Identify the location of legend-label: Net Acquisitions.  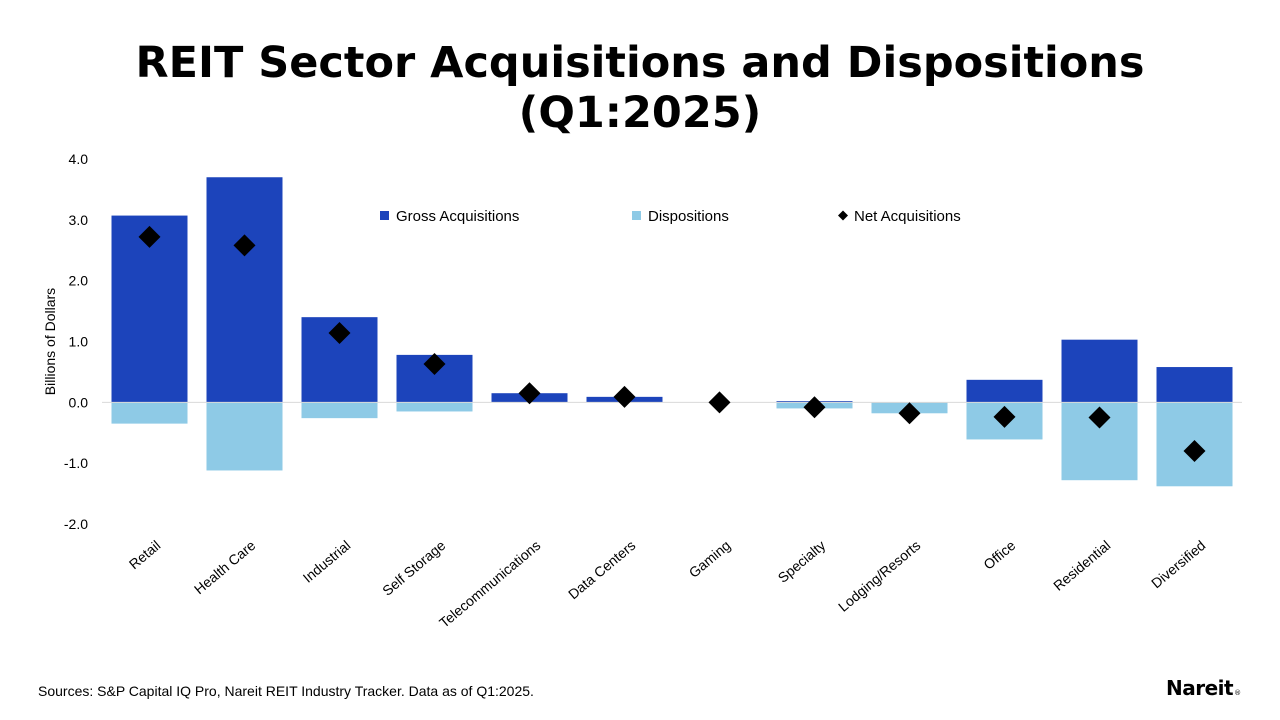
(907, 216).